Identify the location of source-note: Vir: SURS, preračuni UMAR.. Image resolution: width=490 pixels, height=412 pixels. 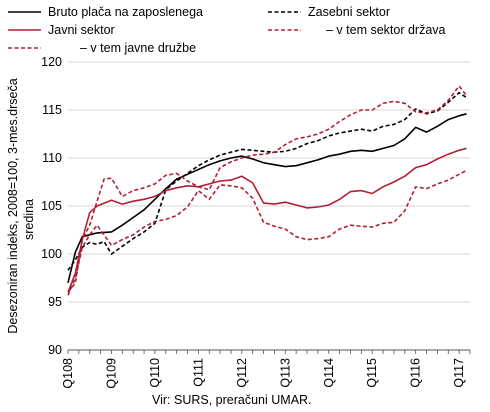
(232, 400).